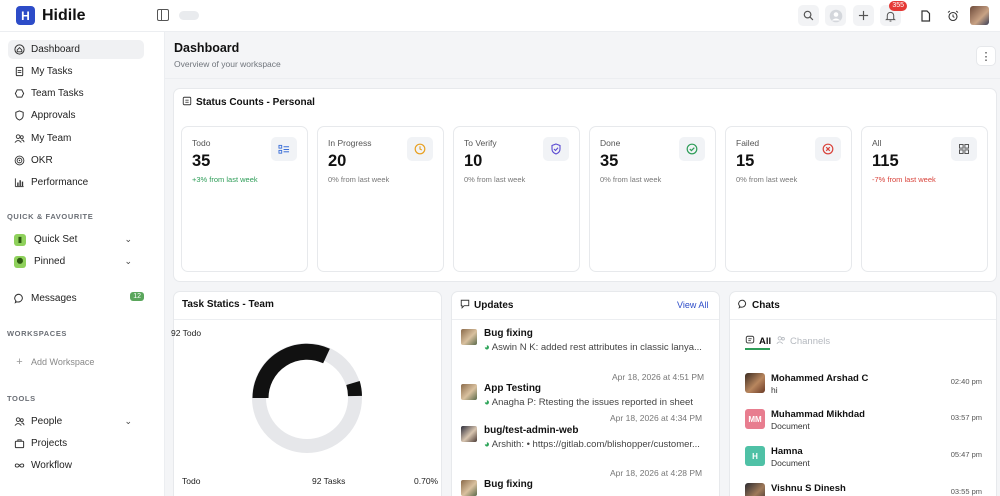 The image size is (1000, 496). What do you see at coordinates (986, 56) in the screenshot?
I see `more-options-icon: ⋮` at bounding box center [986, 56].